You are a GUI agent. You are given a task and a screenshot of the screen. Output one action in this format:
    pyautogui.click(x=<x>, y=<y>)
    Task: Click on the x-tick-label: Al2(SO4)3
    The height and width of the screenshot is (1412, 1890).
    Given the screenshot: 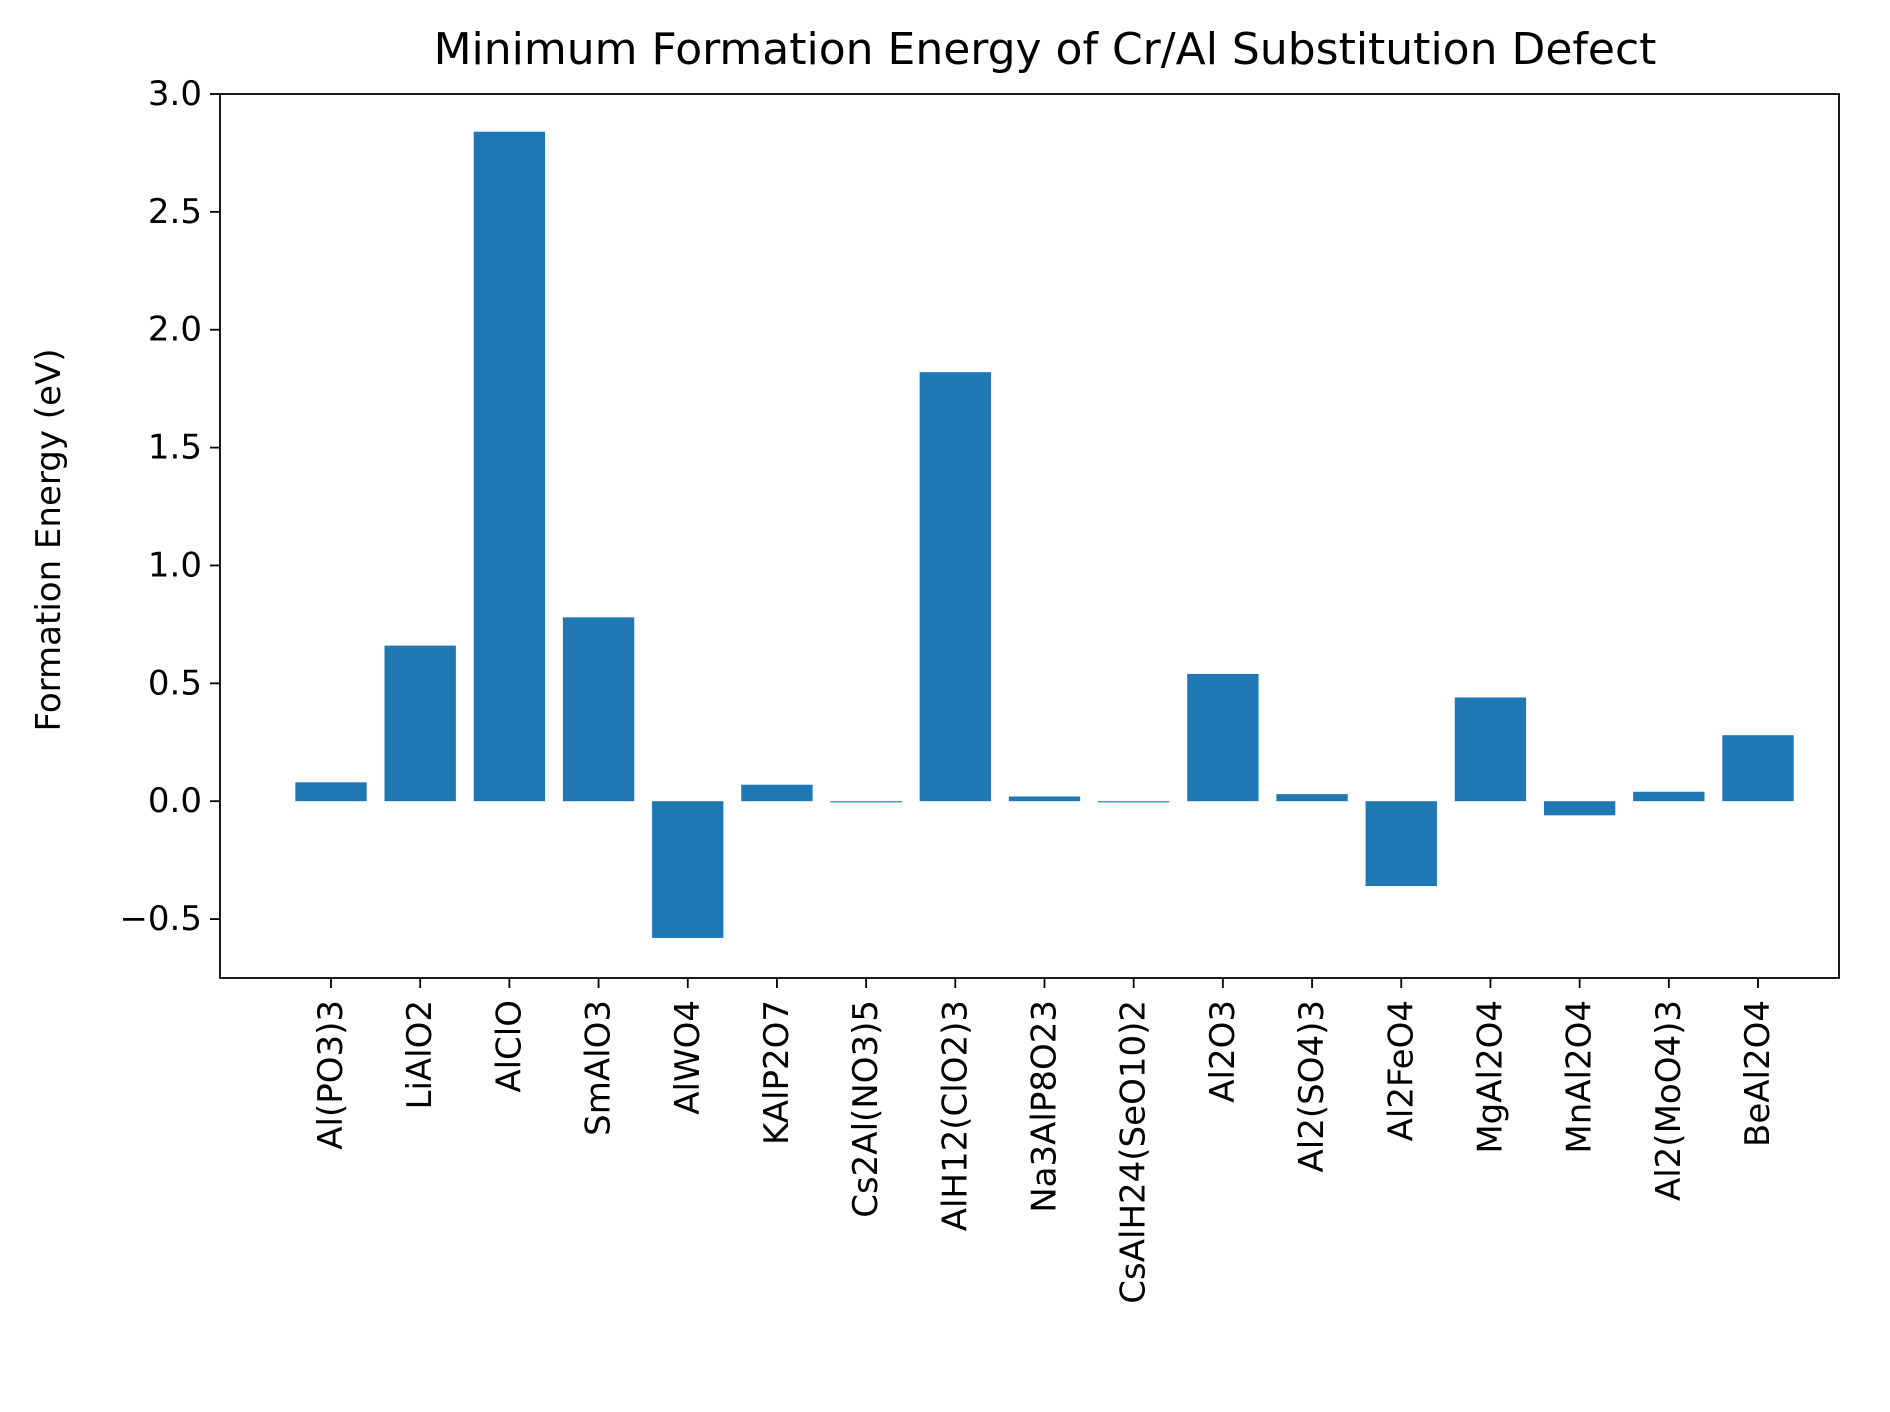 What is the action you would take?
    pyautogui.click(x=1312, y=1086)
    